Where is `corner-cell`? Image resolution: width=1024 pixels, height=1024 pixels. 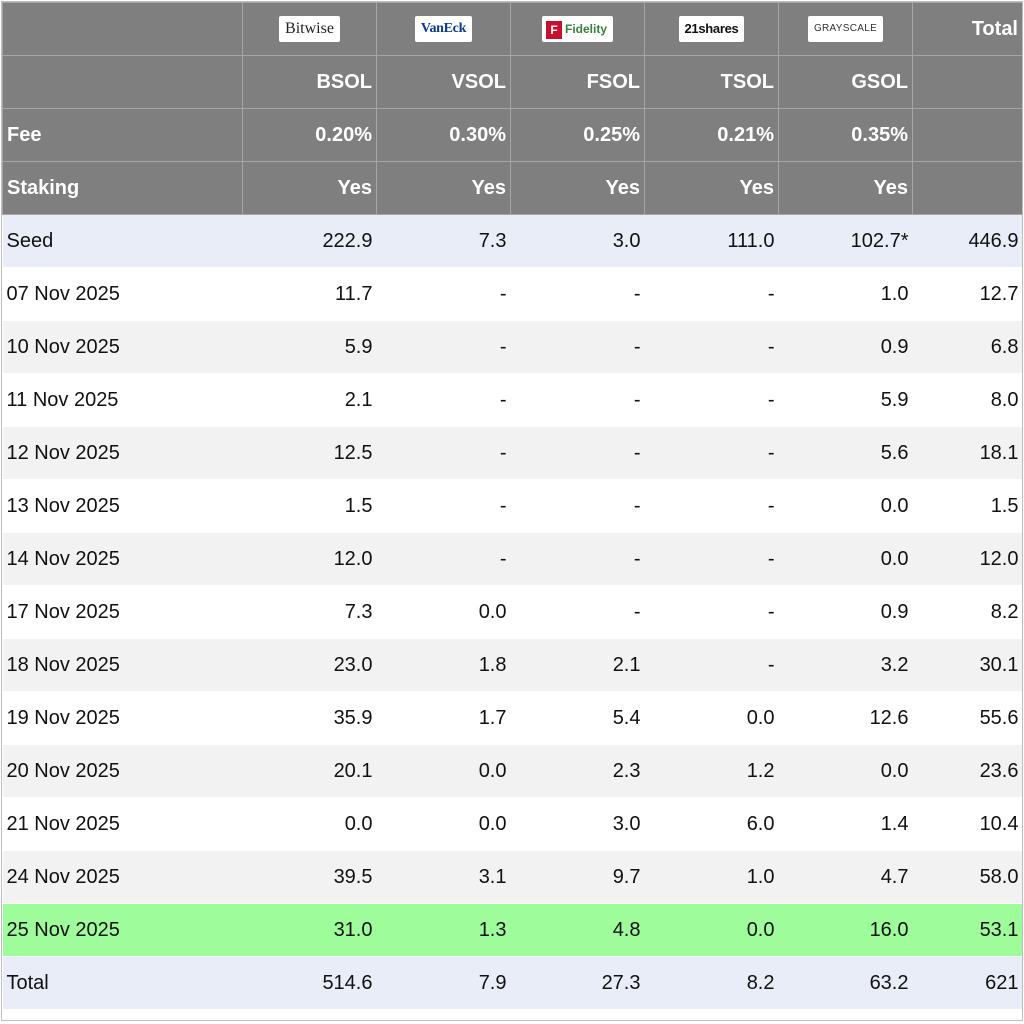 corner-cell is located at coordinates (122, 29).